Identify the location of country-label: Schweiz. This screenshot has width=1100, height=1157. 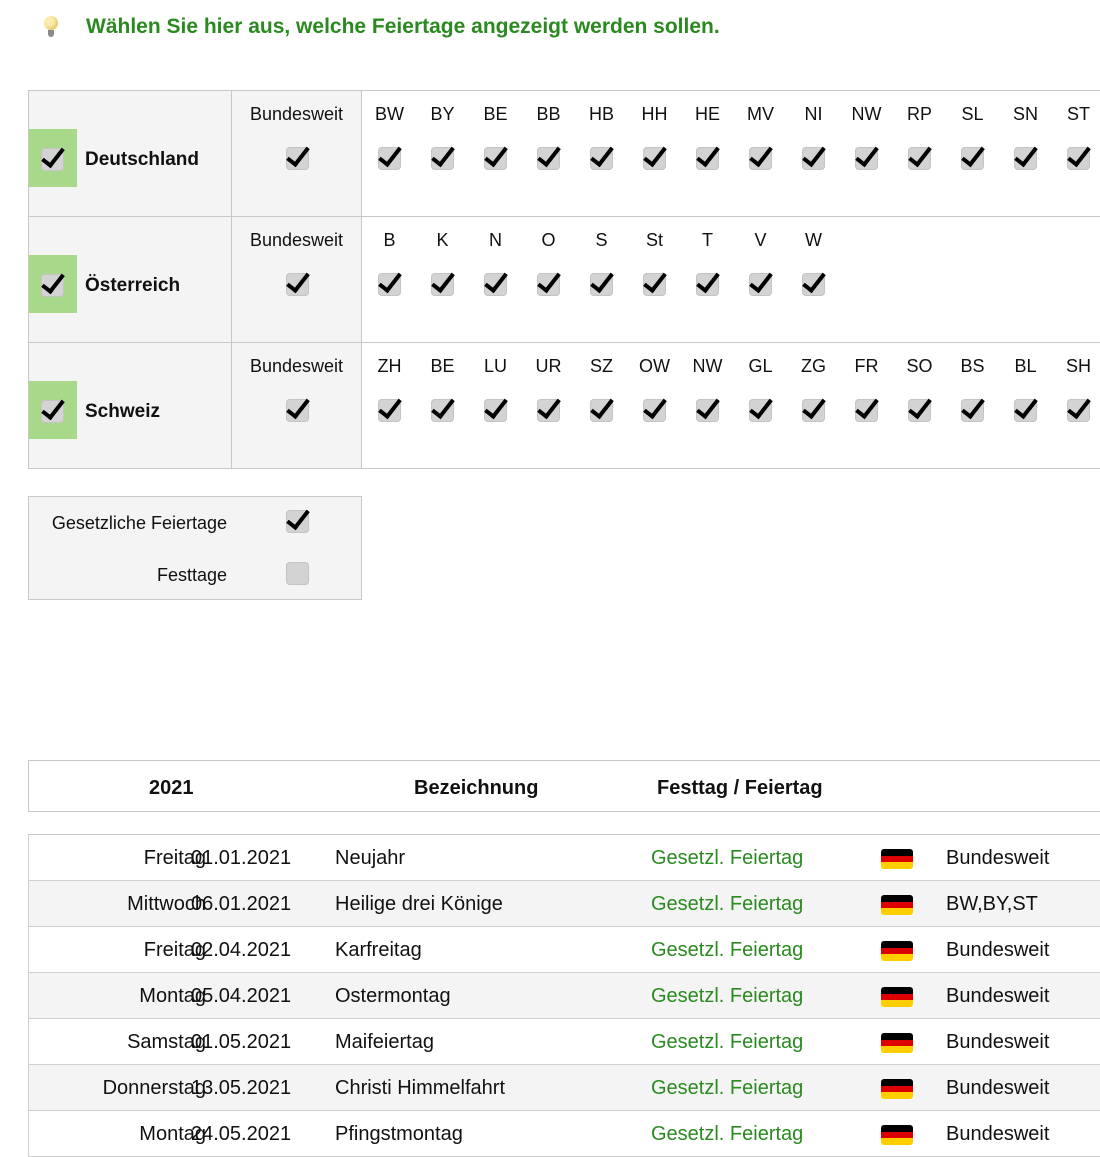
(122, 411).